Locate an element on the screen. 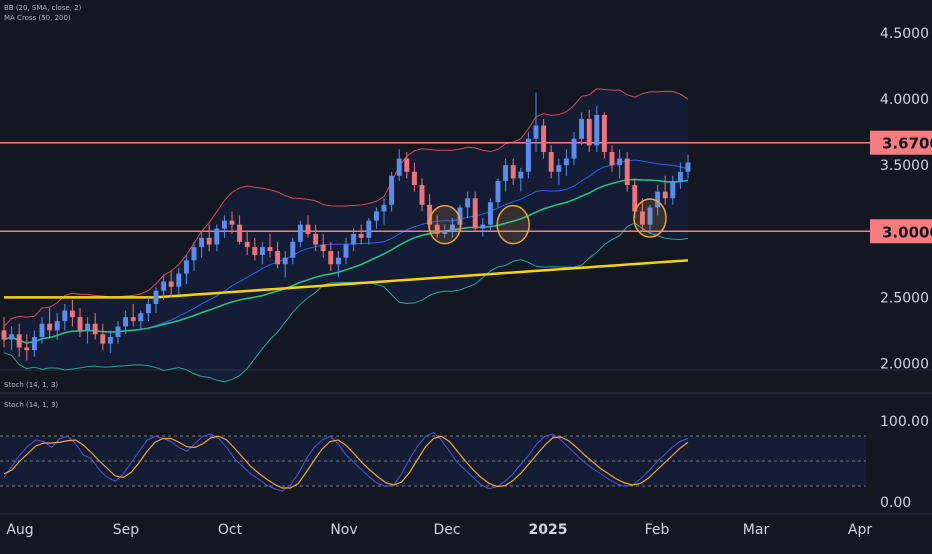 The image size is (932, 554). time-axis-label: Mar is located at coordinates (756, 530).